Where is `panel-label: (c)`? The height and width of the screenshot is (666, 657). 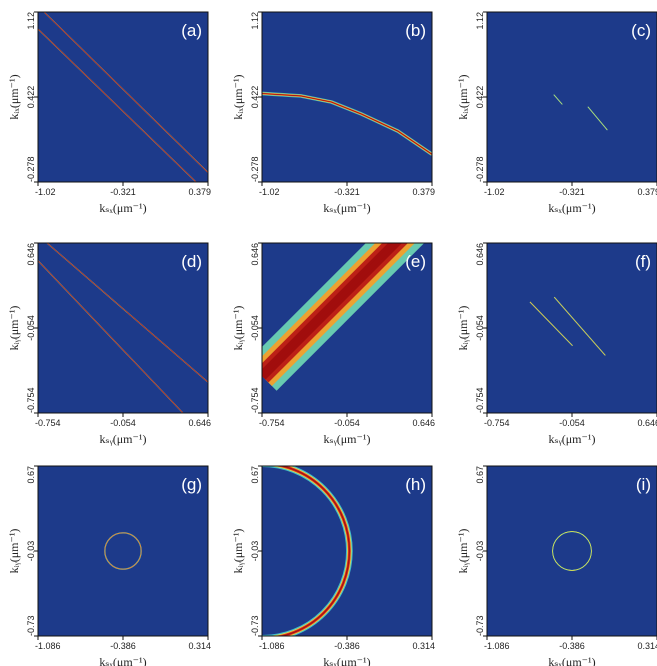
panel-label: (c) is located at coordinates (641, 30).